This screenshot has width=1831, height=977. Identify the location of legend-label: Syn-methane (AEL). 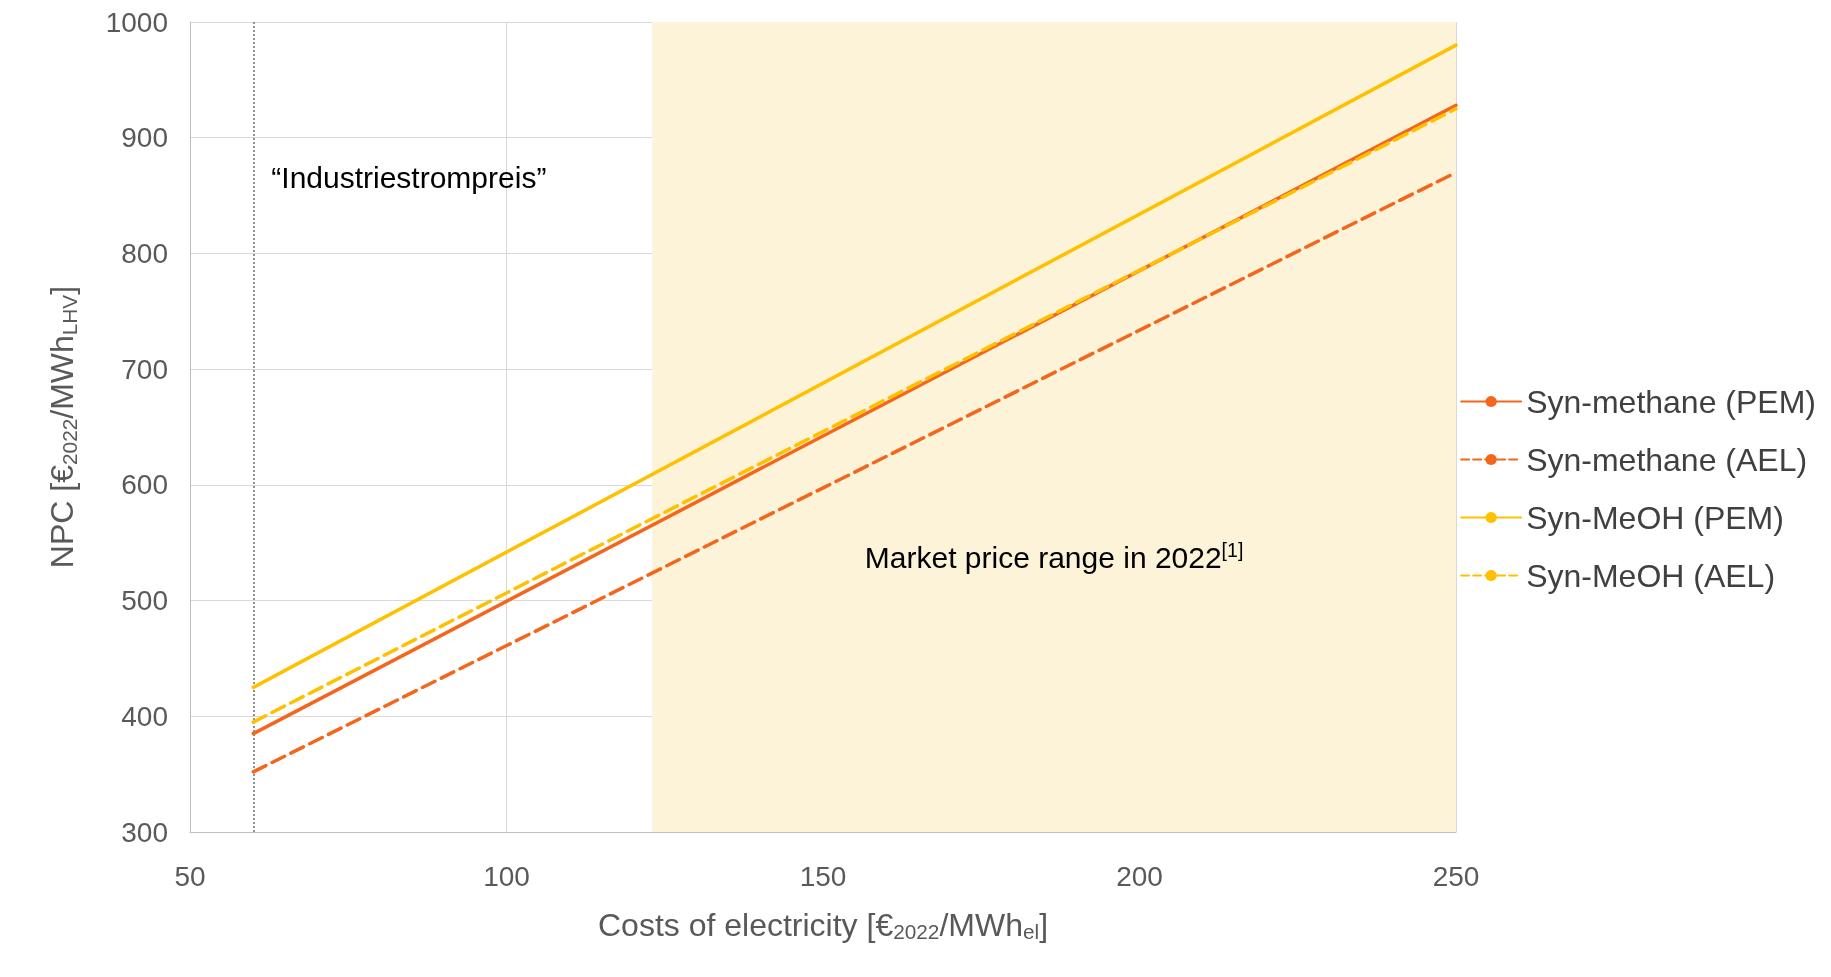
(1667, 459).